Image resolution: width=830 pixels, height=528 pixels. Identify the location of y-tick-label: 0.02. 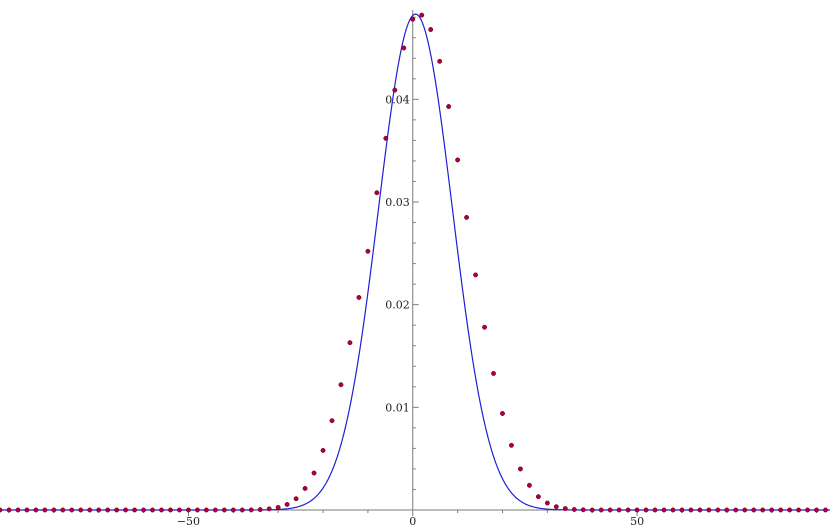
(397, 305).